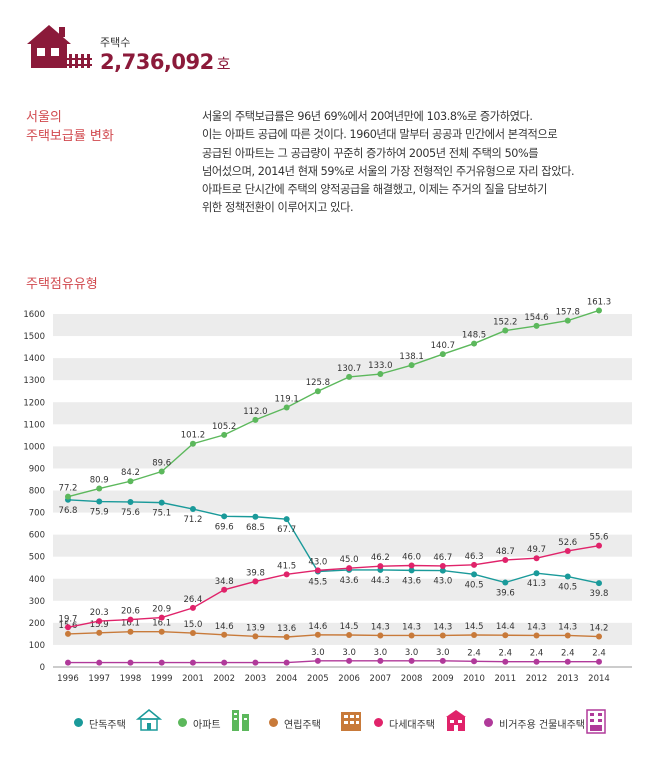 This screenshot has height=757, width=664. I want to click on data-label: 161.3, so click(599, 302).